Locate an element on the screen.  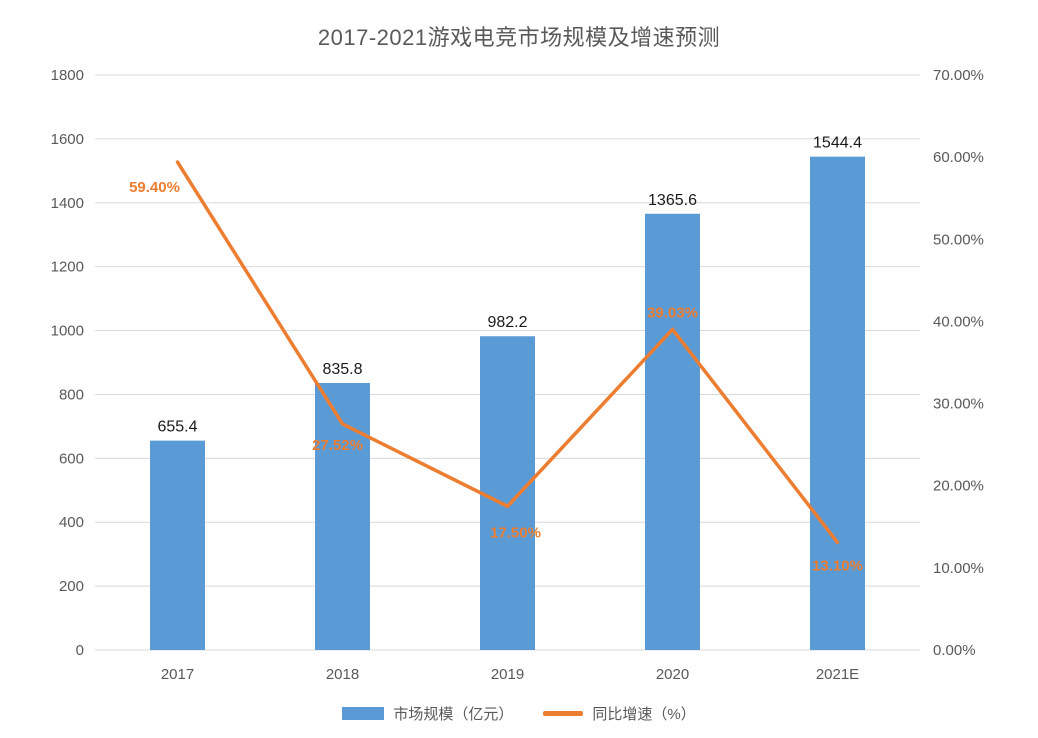
left-axis-tick: 1000 is located at coordinates (67, 331).